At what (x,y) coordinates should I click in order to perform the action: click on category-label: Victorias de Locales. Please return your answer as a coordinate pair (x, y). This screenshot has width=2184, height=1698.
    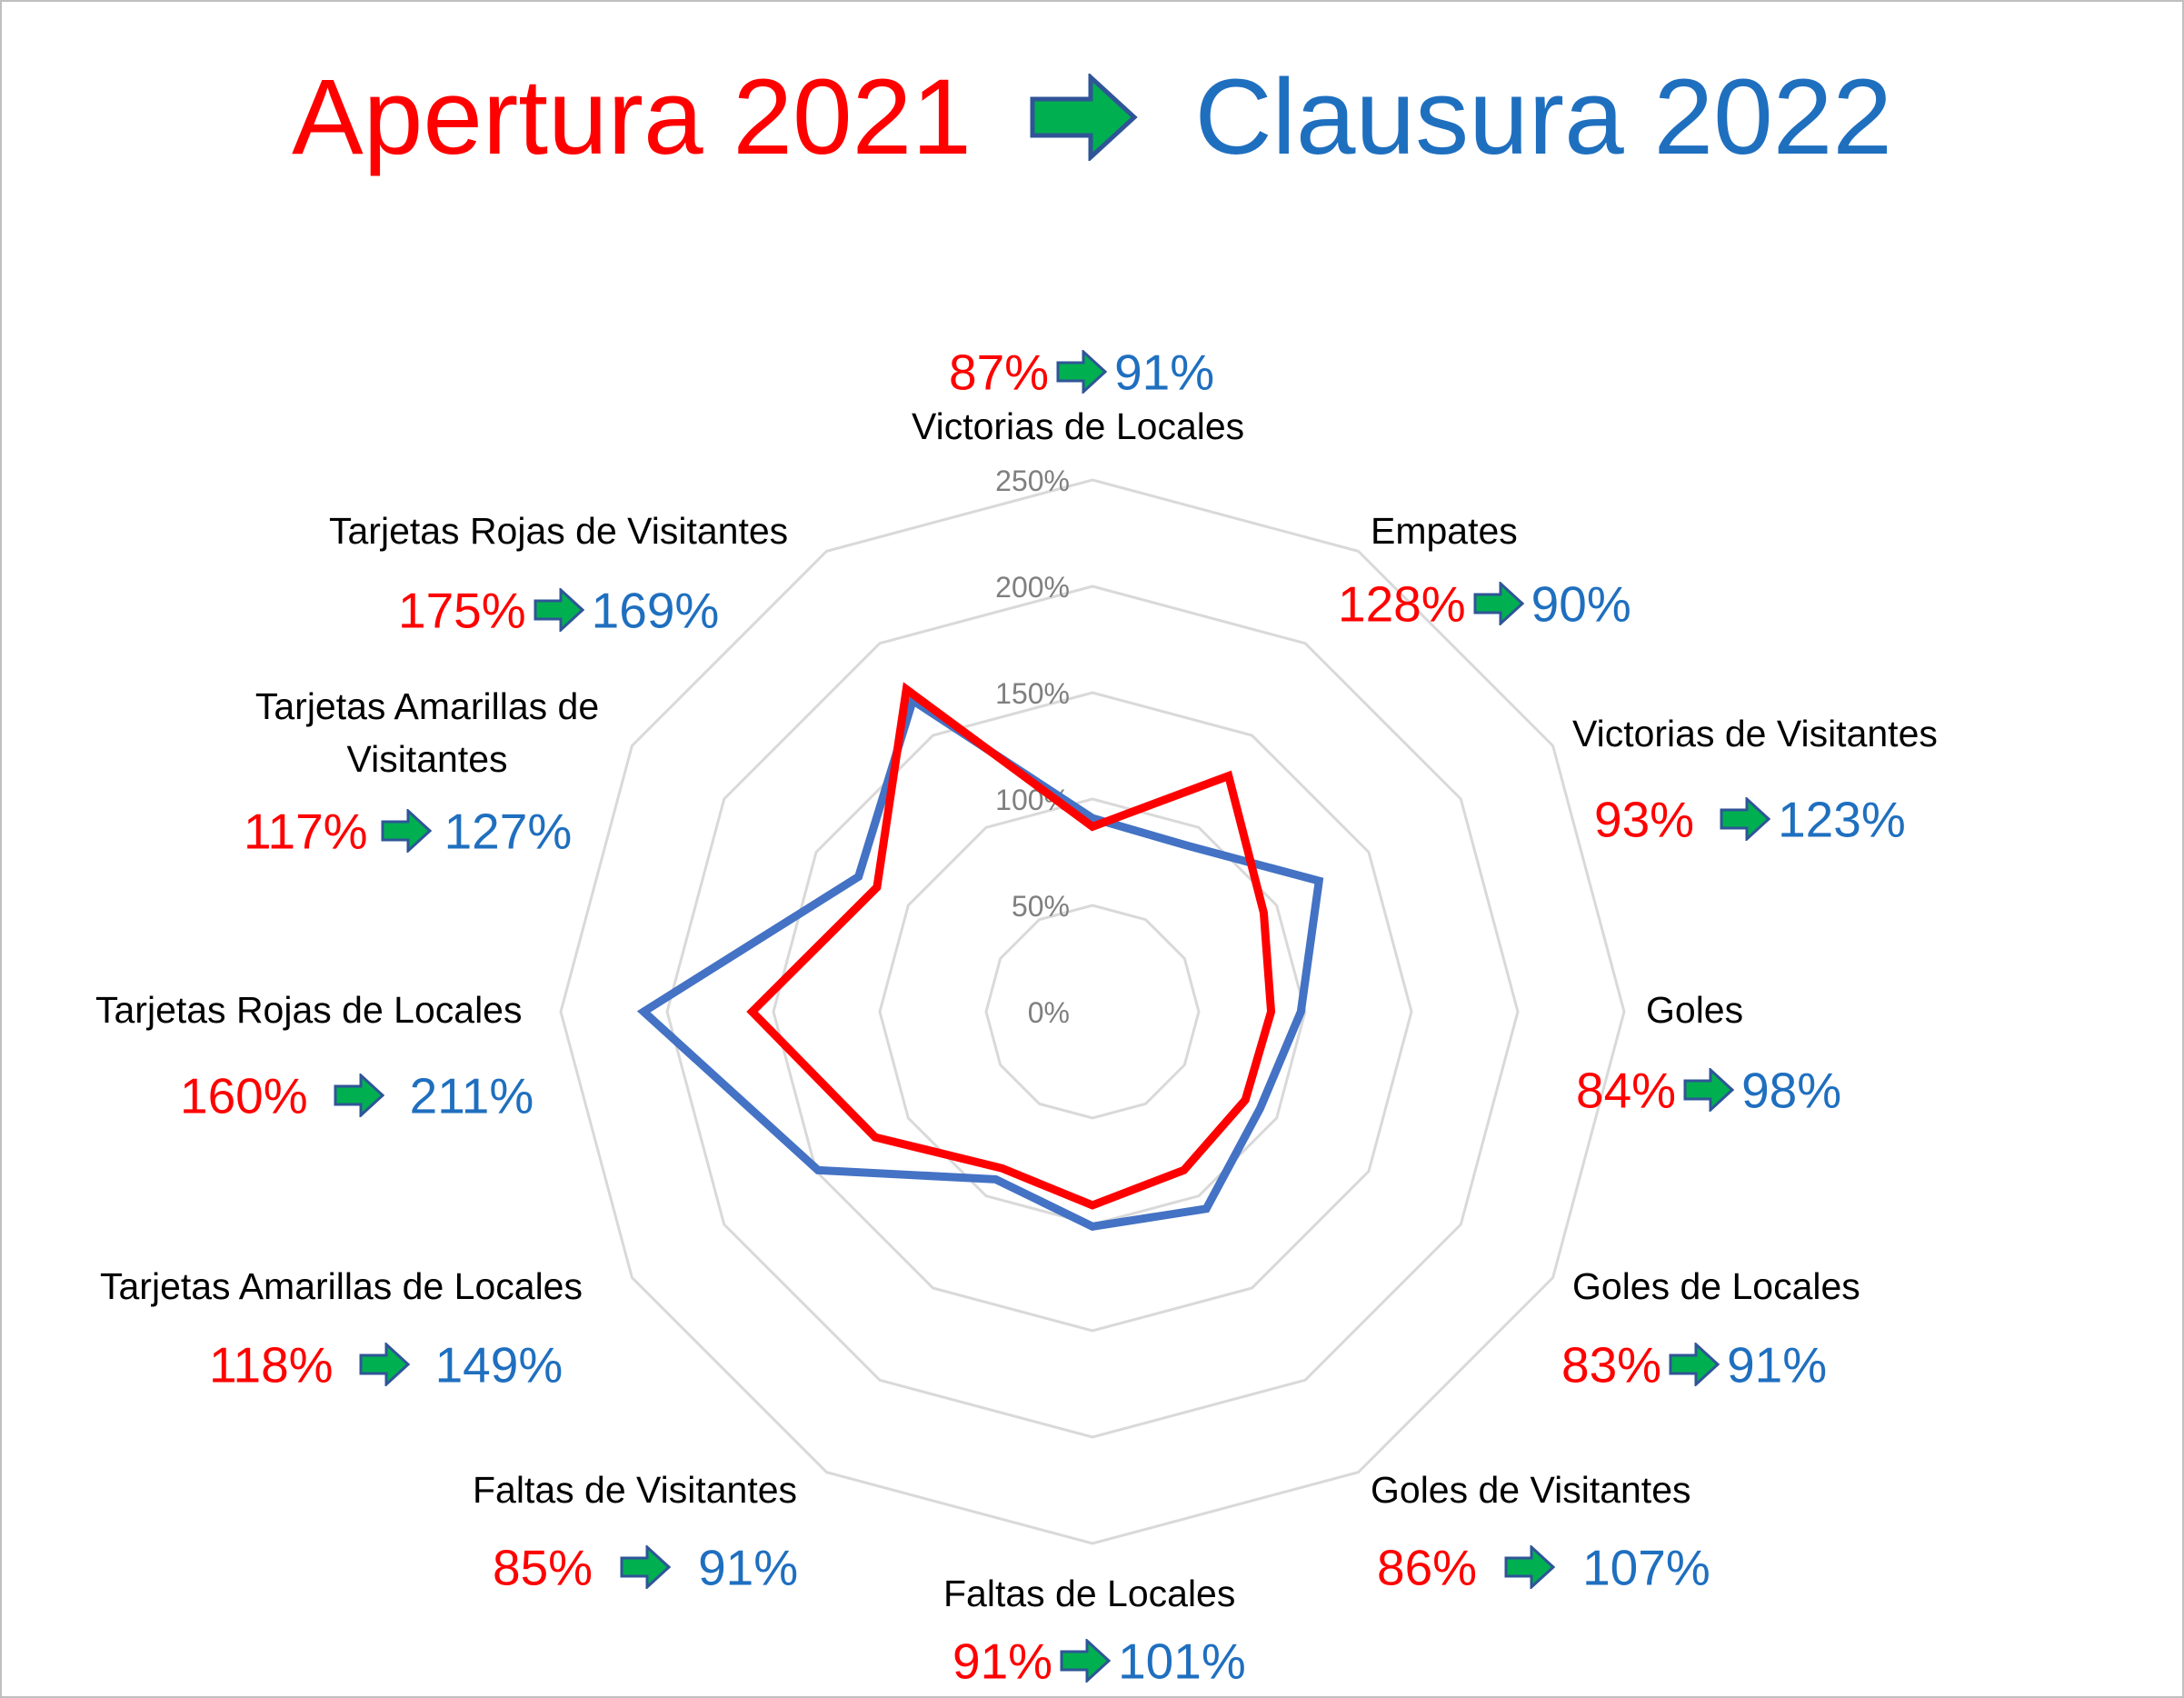
    Looking at the image, I should click on (1079, 426).